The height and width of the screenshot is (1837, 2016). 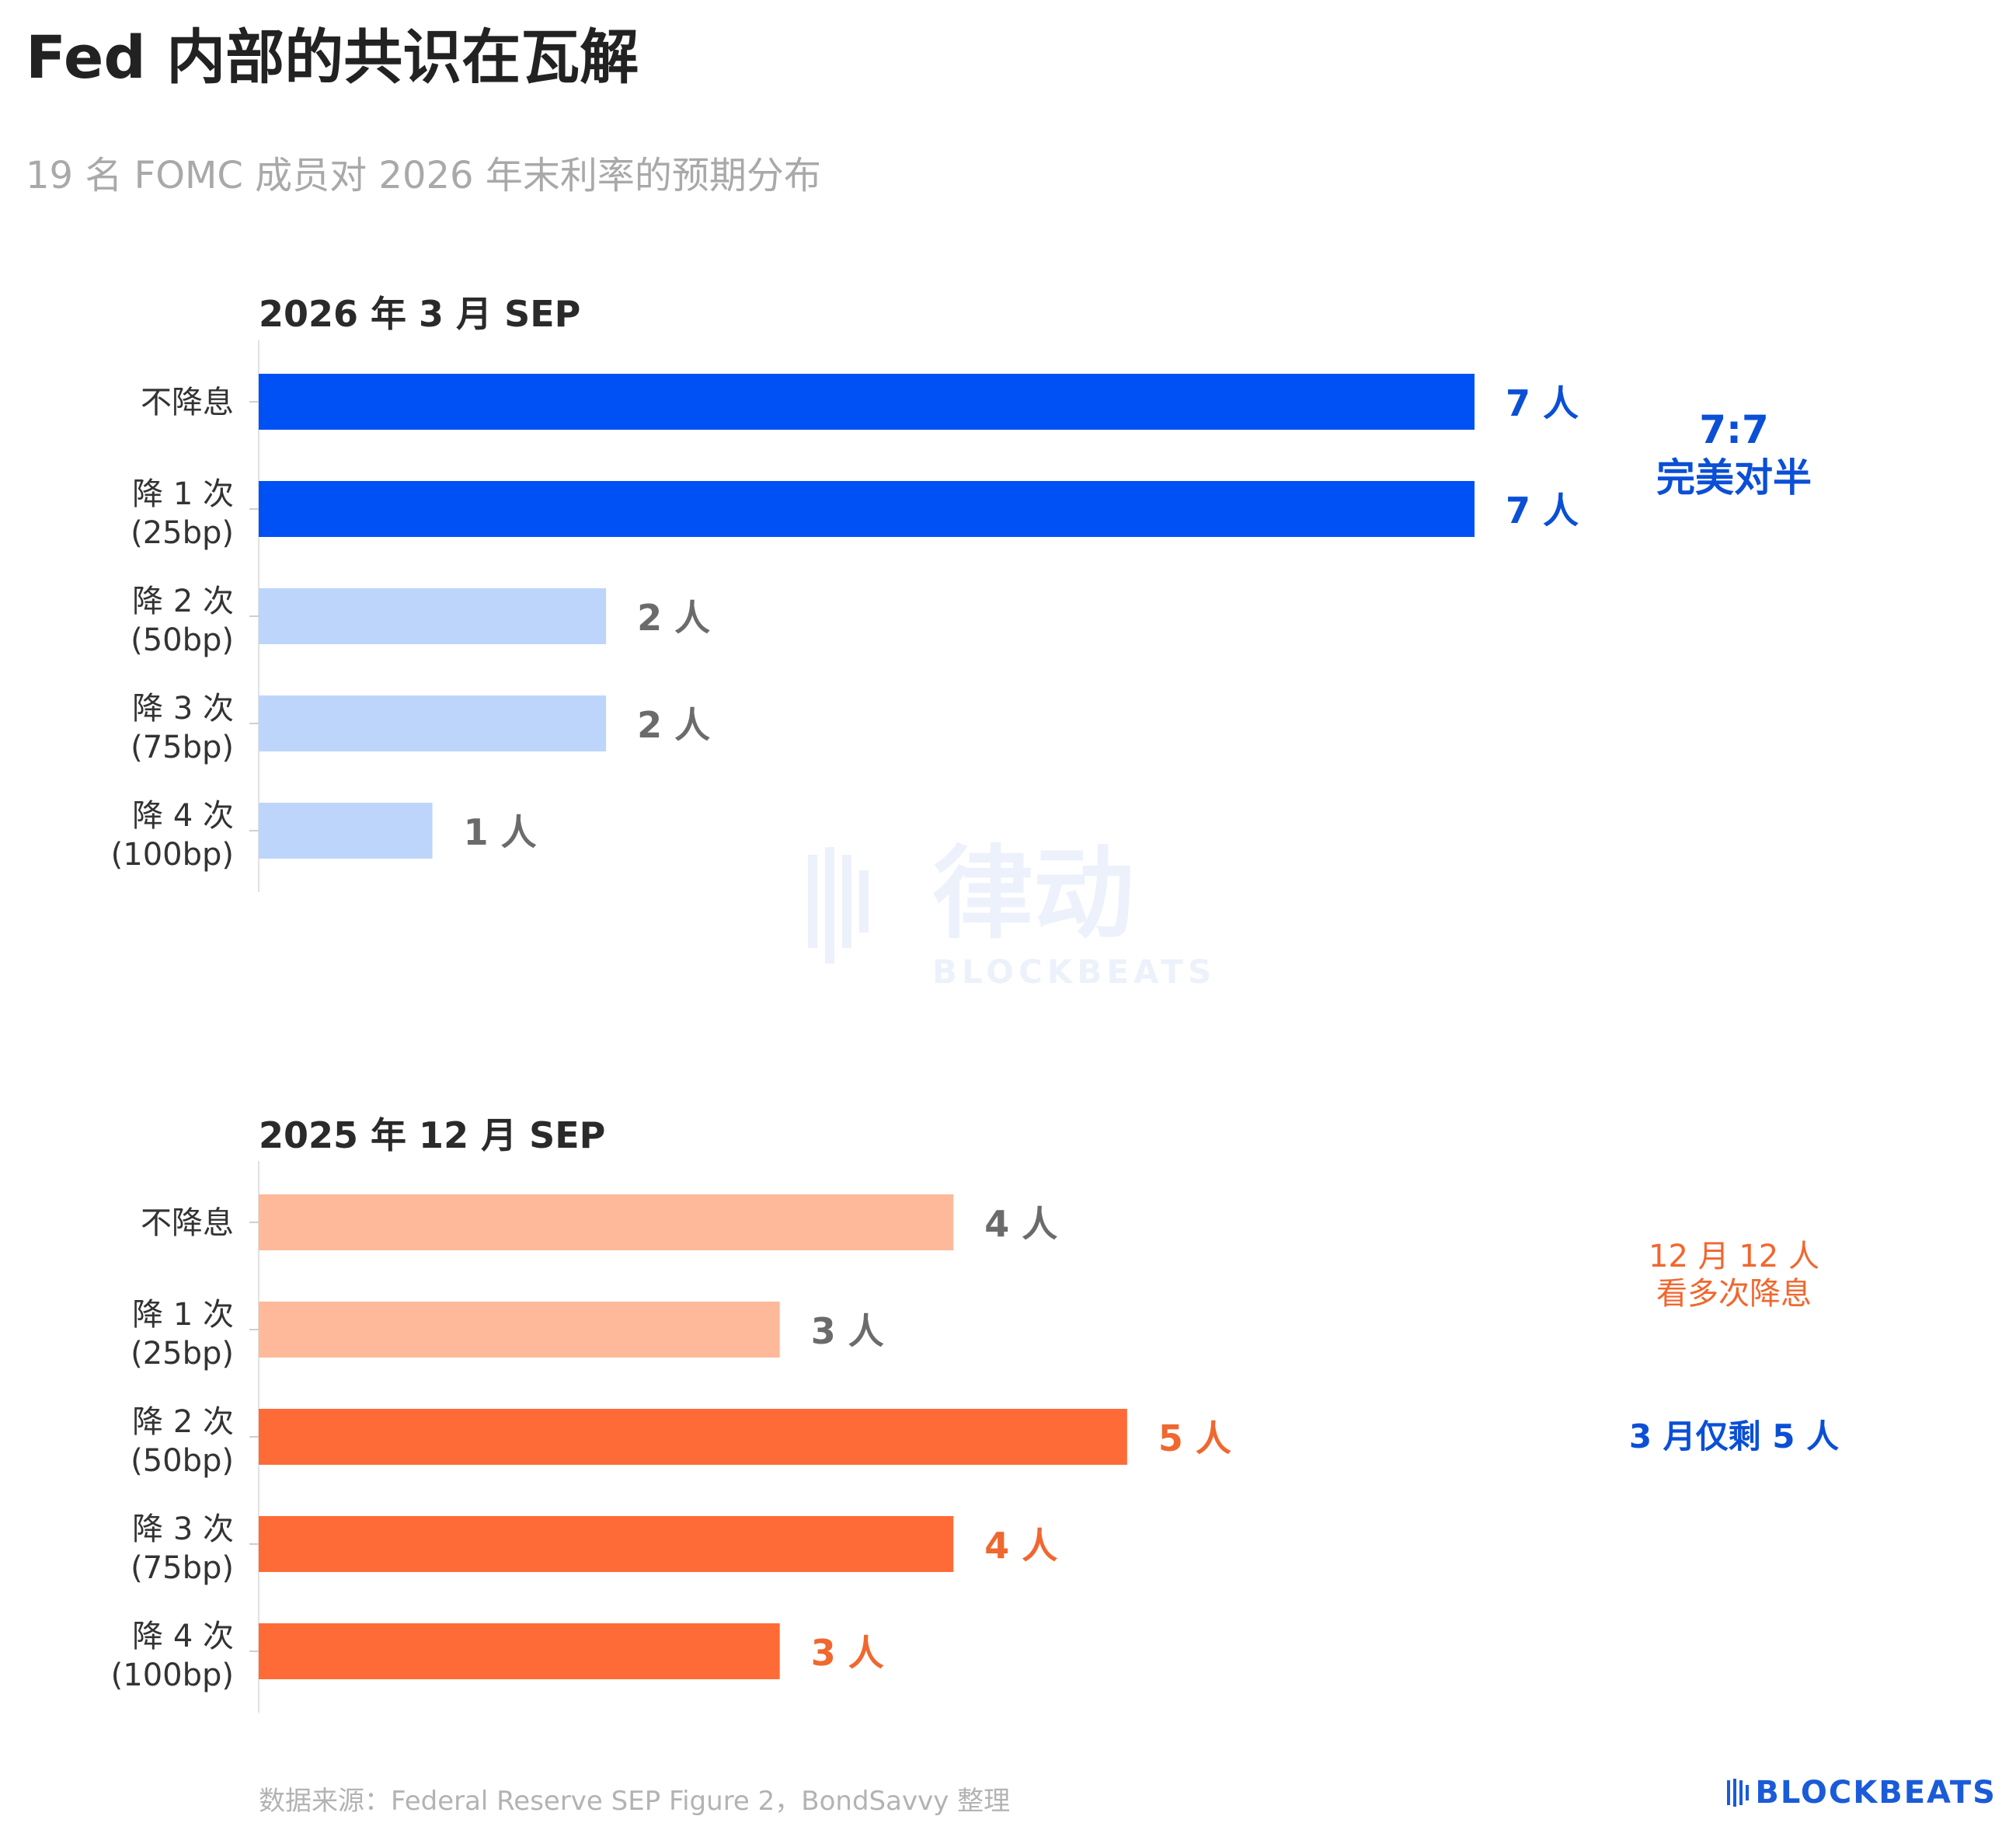 What do you see at coordinates (183, 602) in the screenshot?
I see `chart-0-category-label-2: 降 2 次` at bounding box center [183, 602].